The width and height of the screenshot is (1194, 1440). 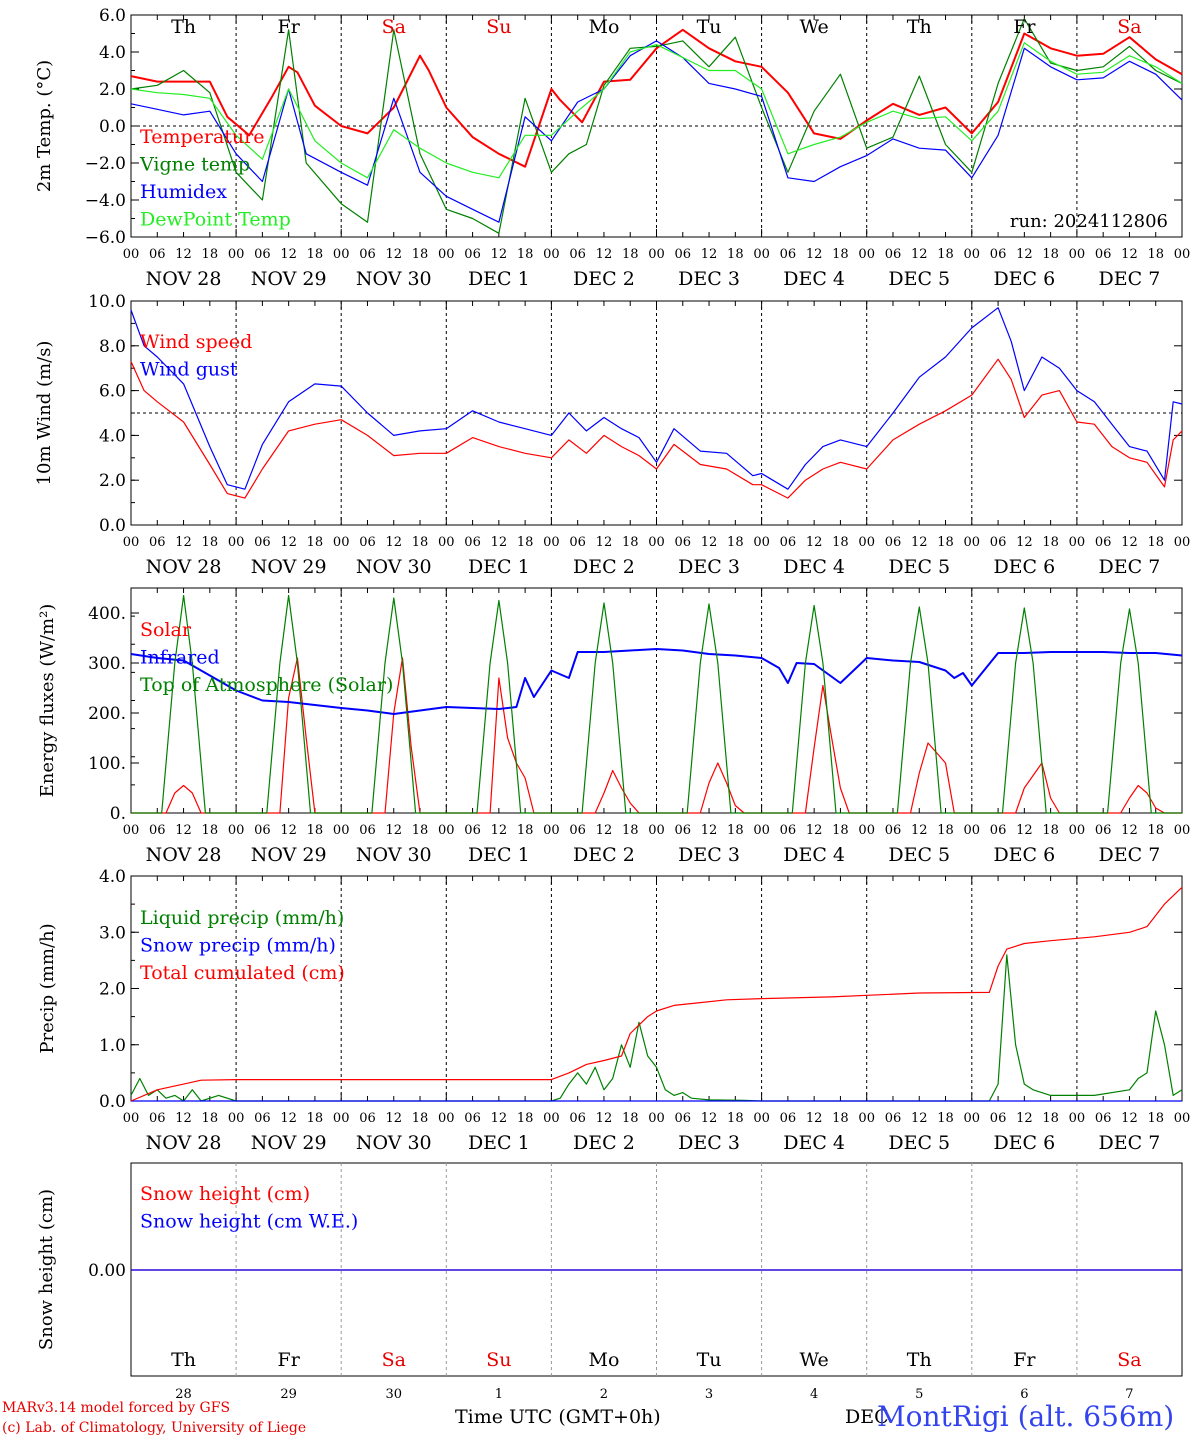 What do you see at coordinates (604, 1394) in the screenshot?
I see `bottom-day-number: 2` at bounding box center [604, 1394].